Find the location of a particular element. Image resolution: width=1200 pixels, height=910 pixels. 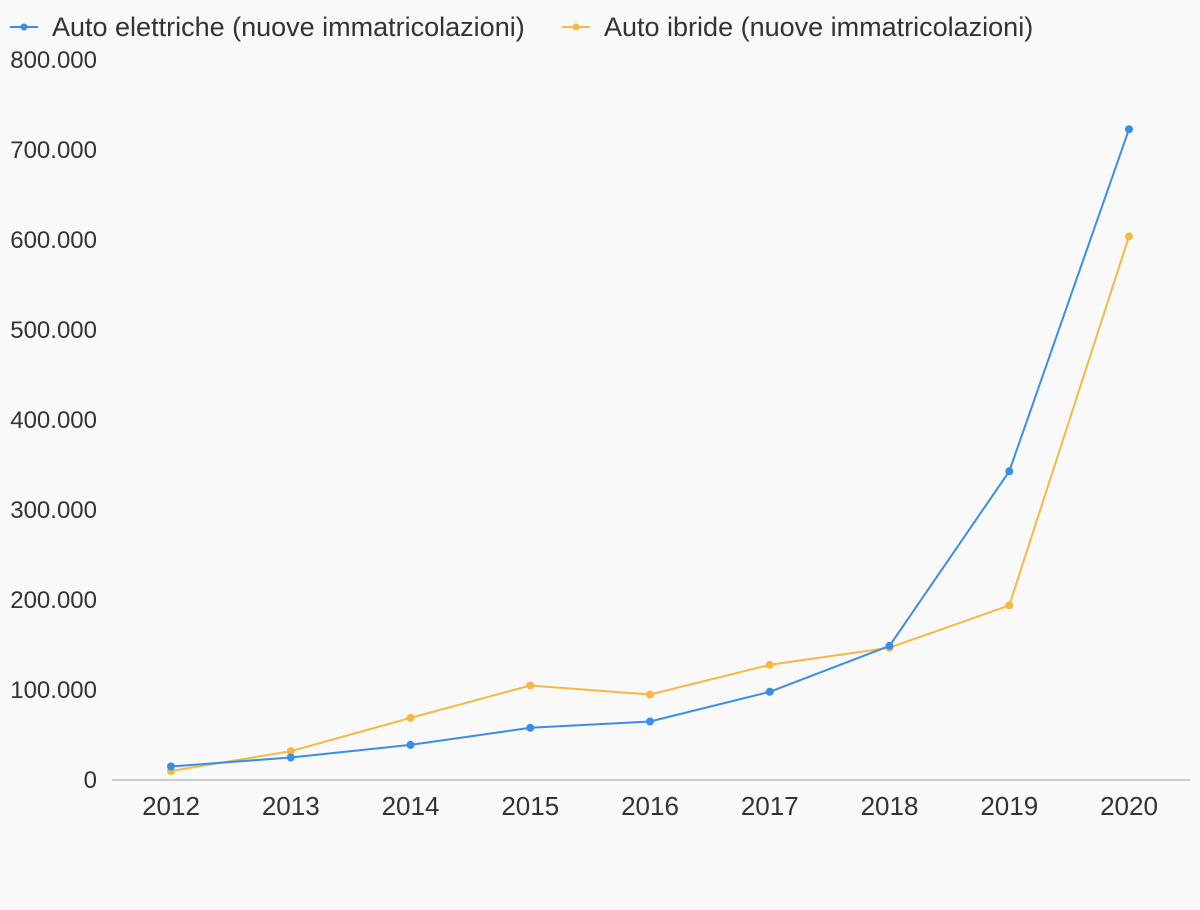

x-tick-label: 2014 is located at coordinates (411, 806).